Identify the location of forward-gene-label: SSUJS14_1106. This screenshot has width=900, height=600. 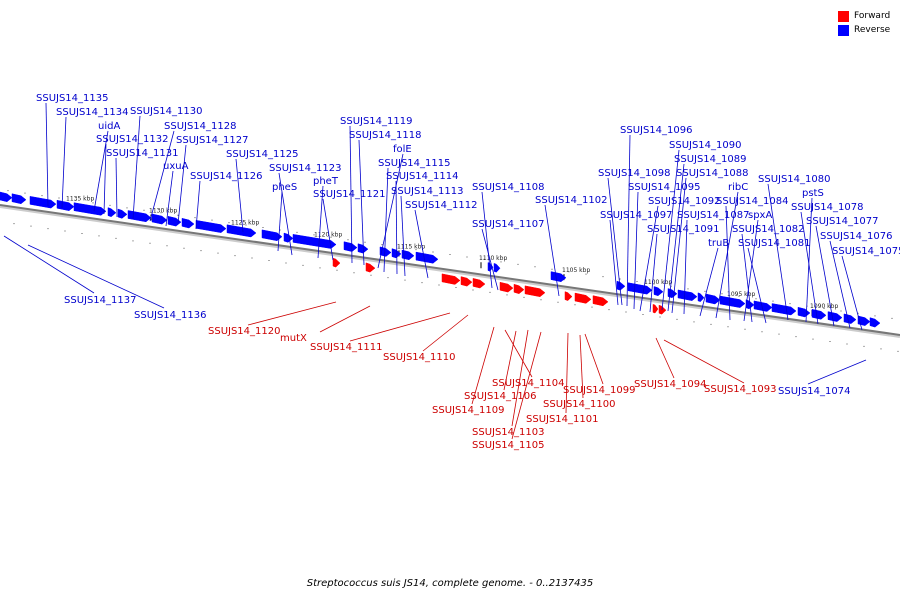
(500, 396).